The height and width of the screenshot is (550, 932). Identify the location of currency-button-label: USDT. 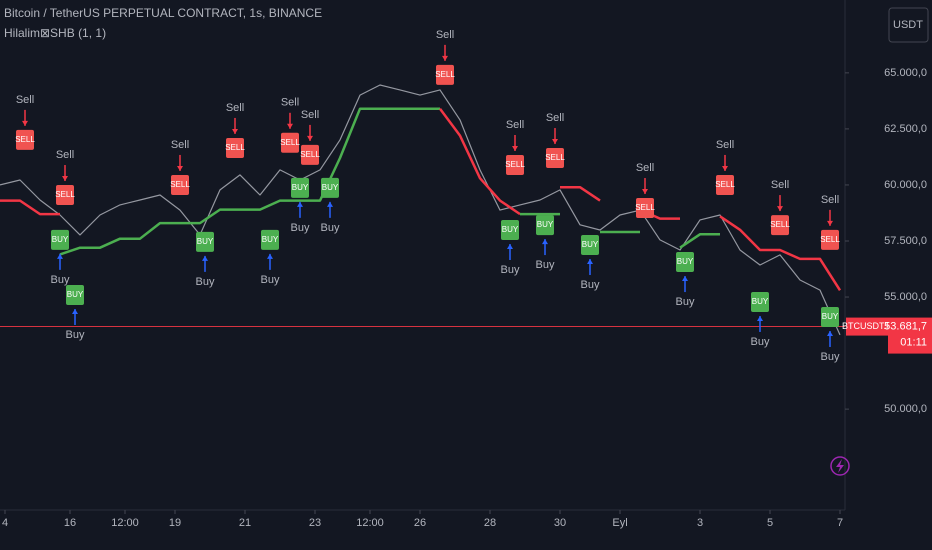
(908, 25).